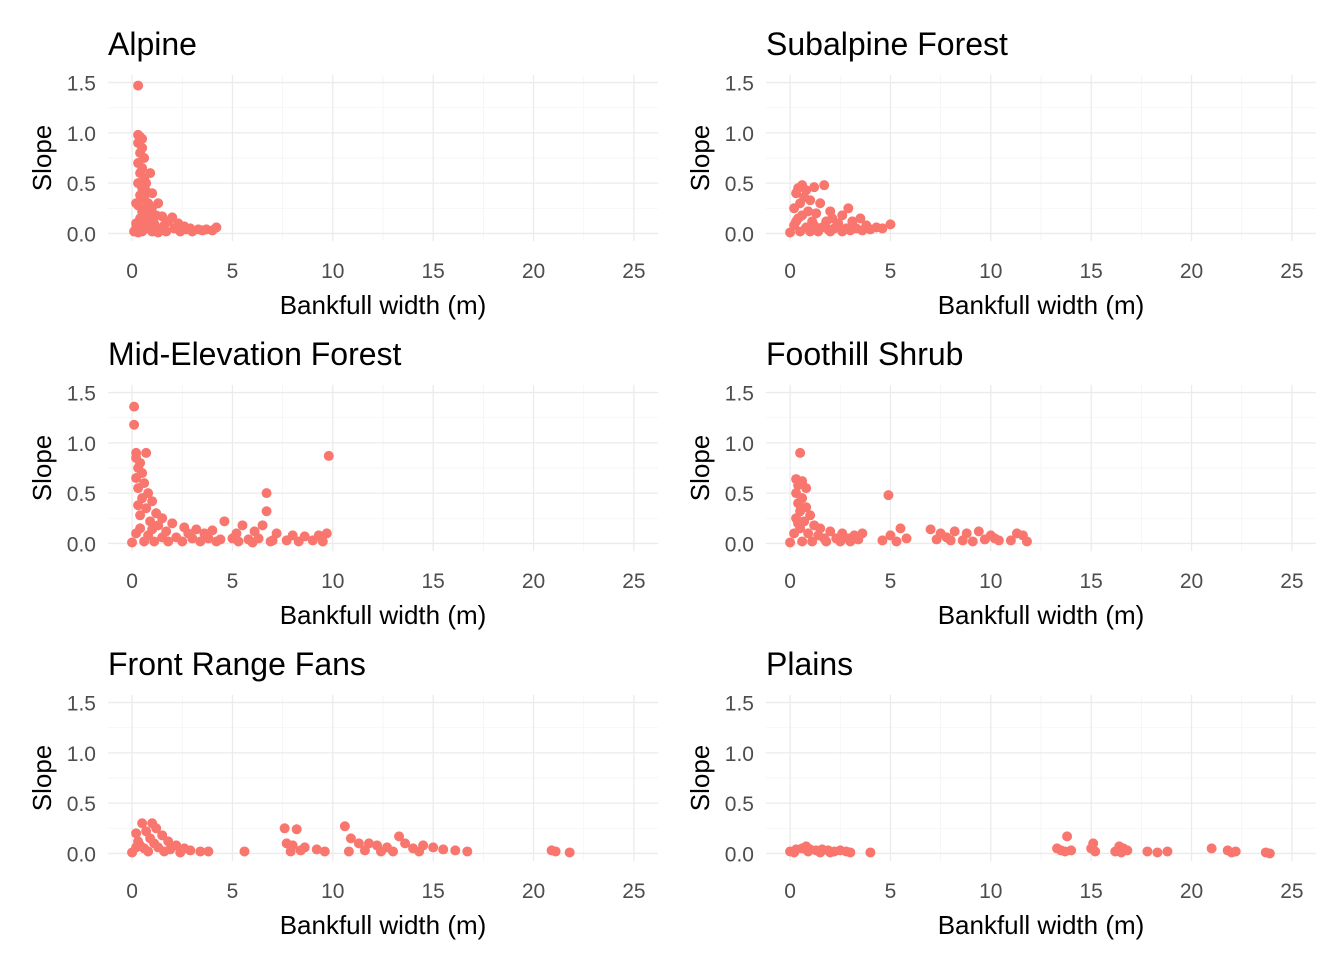 This screenshot has height=960, width=1344. What do you see at coordinates (152, 44) in the screenshot?
I see `panel-title: Alpine` at bounding box center [152, 44].